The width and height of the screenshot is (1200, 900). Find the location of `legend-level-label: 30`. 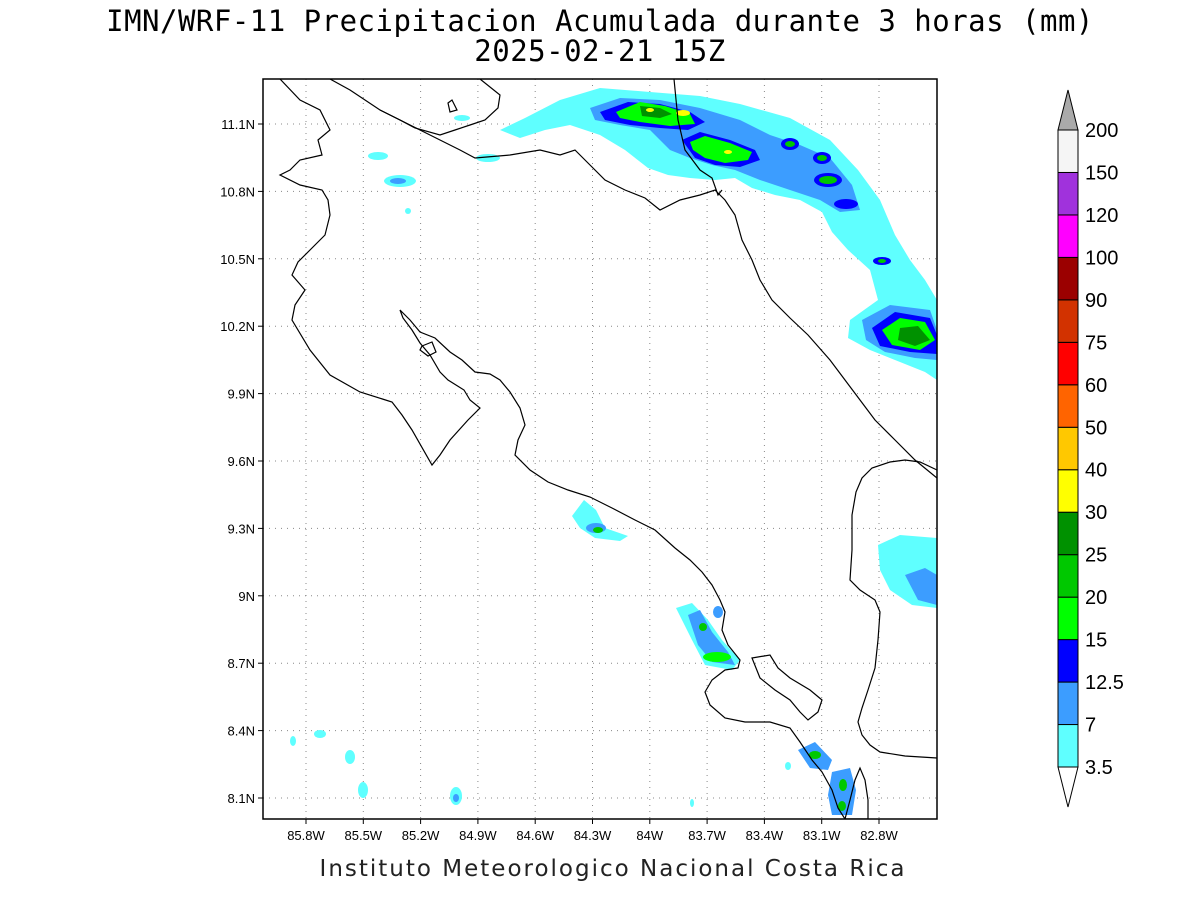

legend-level-label: 30 is located at coordinates (1096, 513).